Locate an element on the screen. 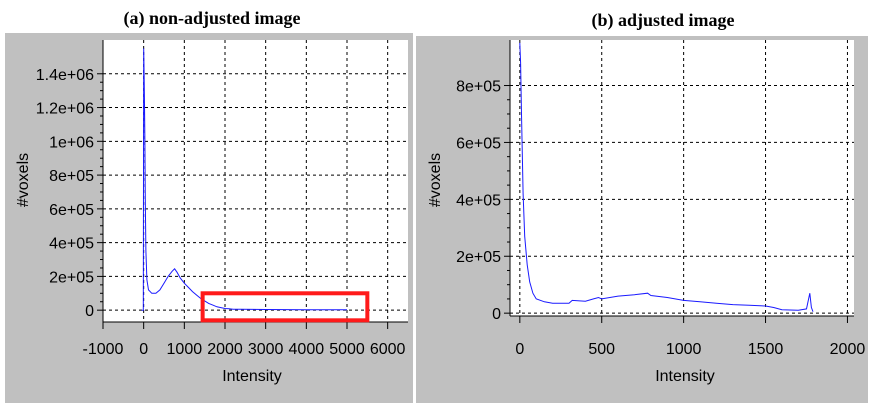  y-tick-label-right: 2e+05 is located at coordinates (478, 257).